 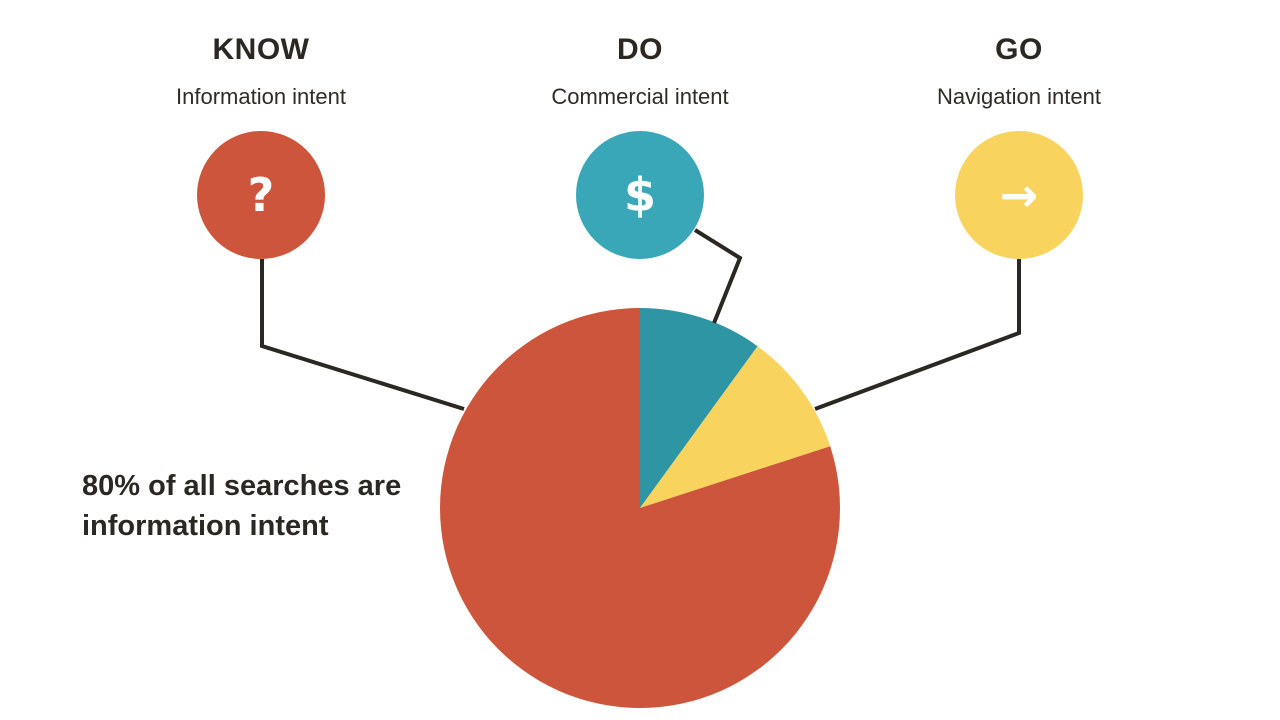 I want to click on do-subtitle: Commercial intent, so click(x=640, y=96).